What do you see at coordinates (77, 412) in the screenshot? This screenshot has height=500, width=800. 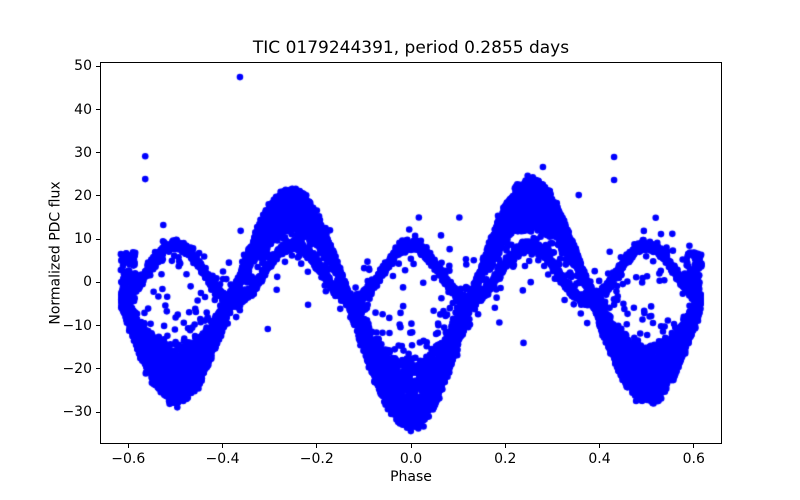 I see `y-tick-label: −30` at bounding box center [77, 412].